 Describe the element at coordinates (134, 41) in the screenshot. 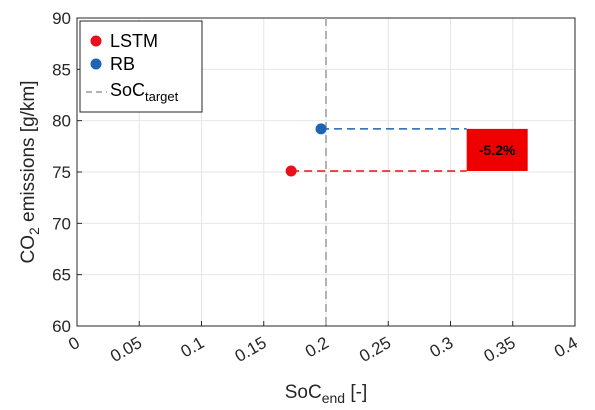

I see `legend-label-lstm: LSTM` at that location.